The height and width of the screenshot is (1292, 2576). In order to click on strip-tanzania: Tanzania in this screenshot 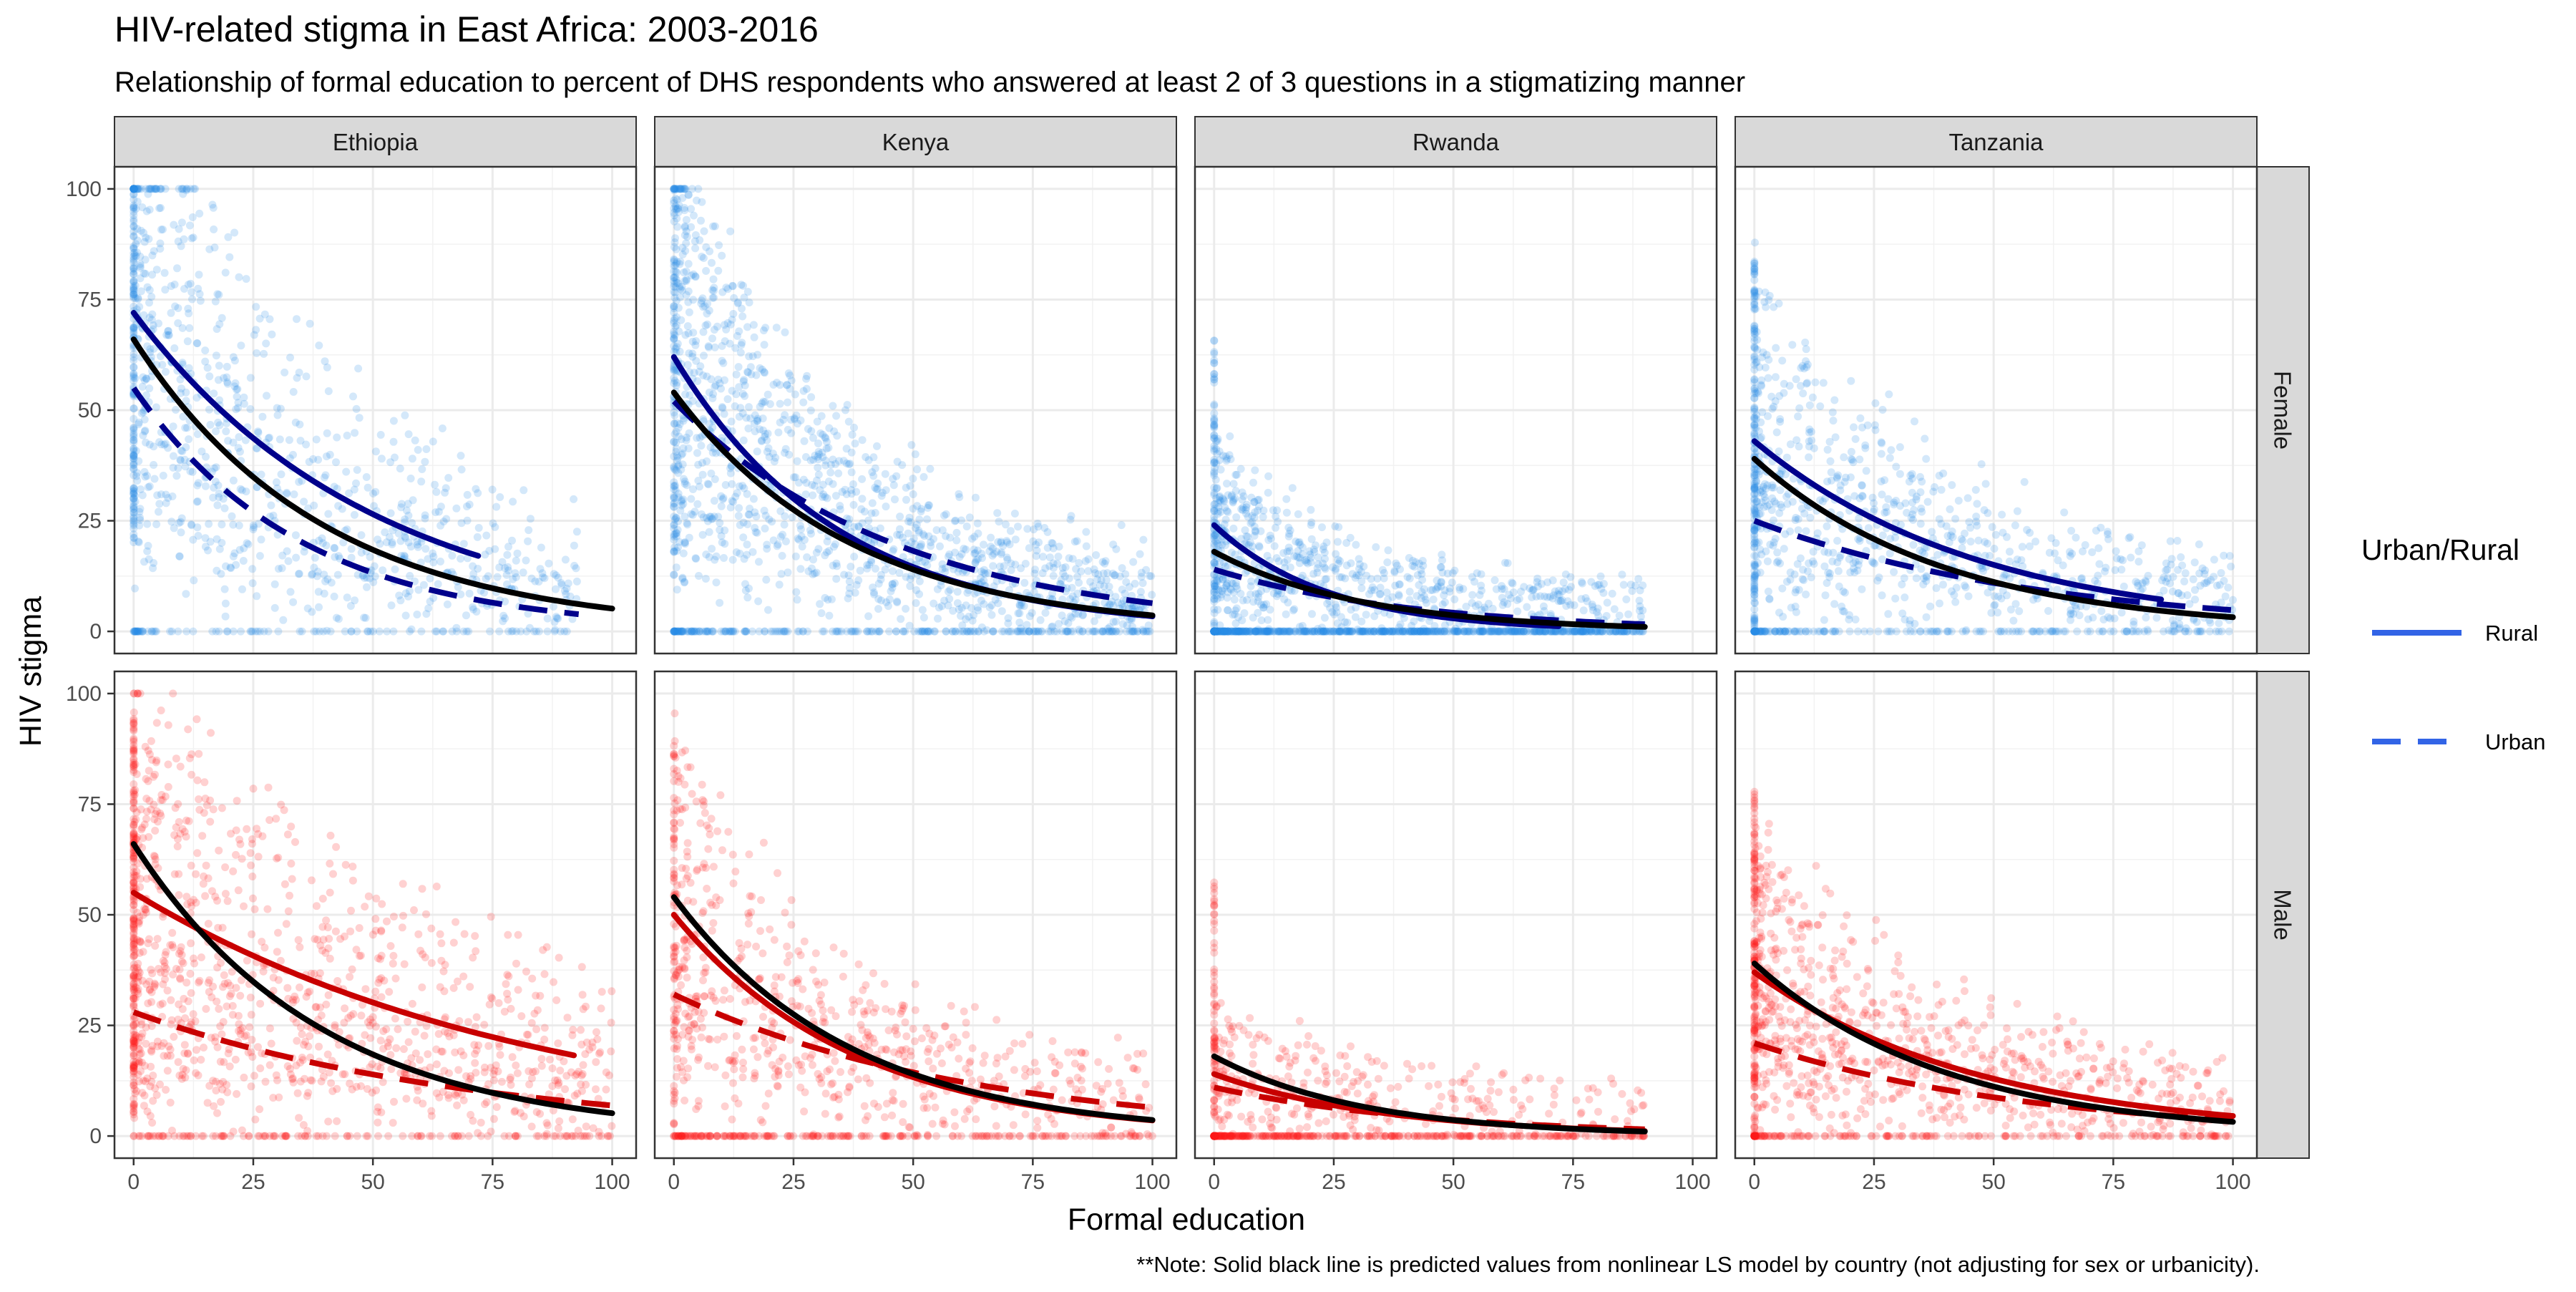, I will do `click(1996, 142)`.